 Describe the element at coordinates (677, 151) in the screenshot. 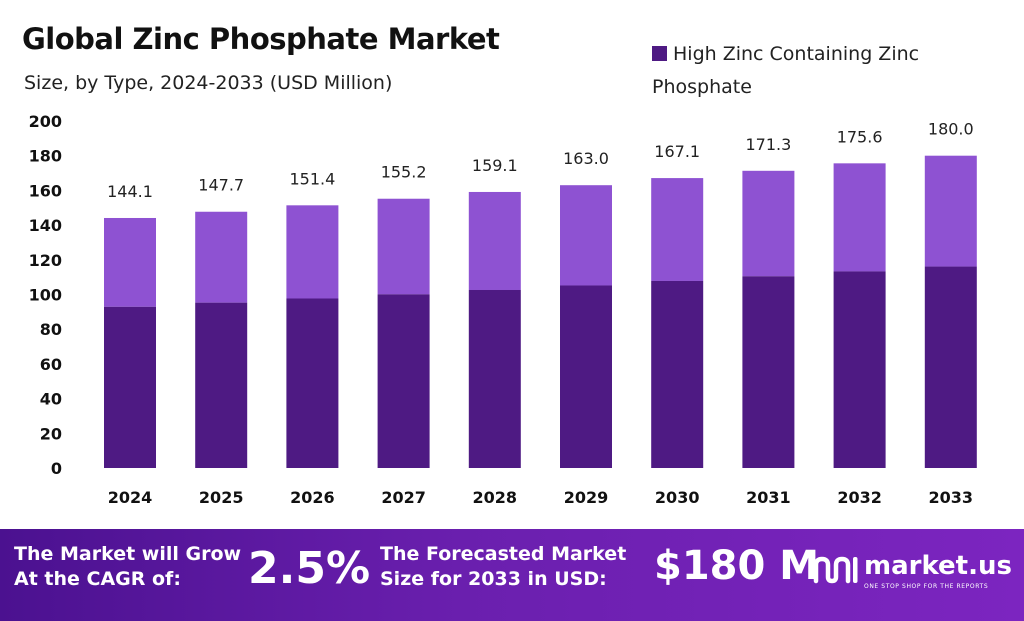

I see `data-label: 167.1` at that location.